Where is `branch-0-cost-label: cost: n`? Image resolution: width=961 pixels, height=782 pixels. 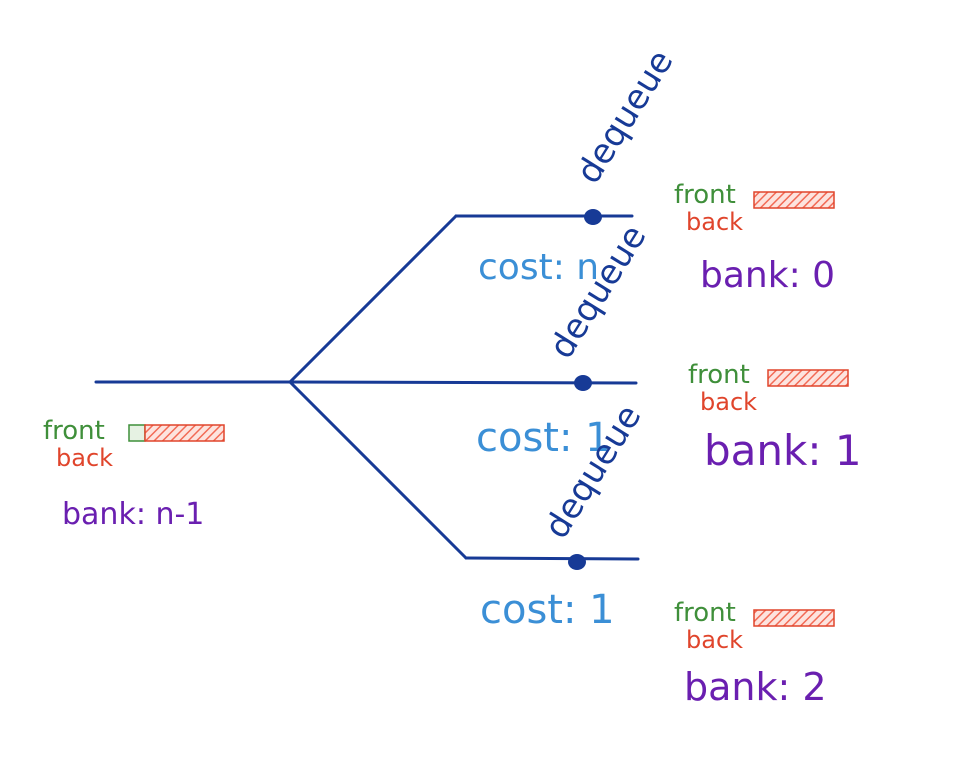
branch-0-cost-label: cost: n is located at coordinates (539, 267).